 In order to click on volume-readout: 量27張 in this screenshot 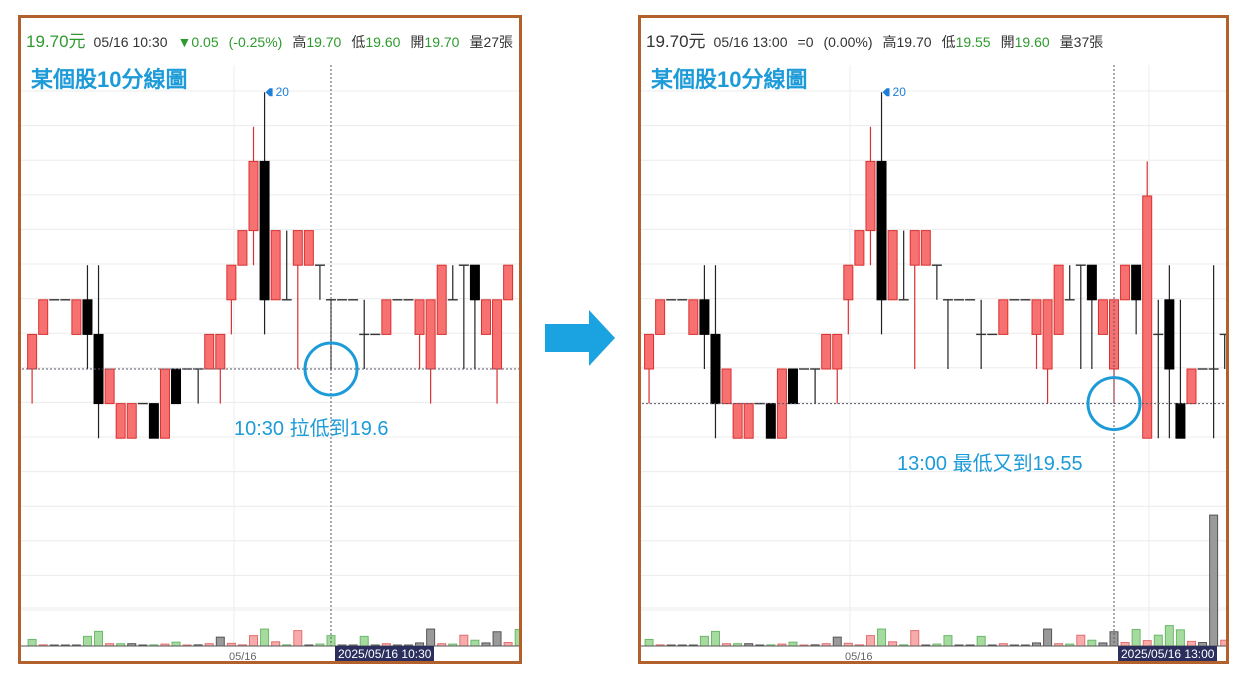, I will do `click(491, 42)`.